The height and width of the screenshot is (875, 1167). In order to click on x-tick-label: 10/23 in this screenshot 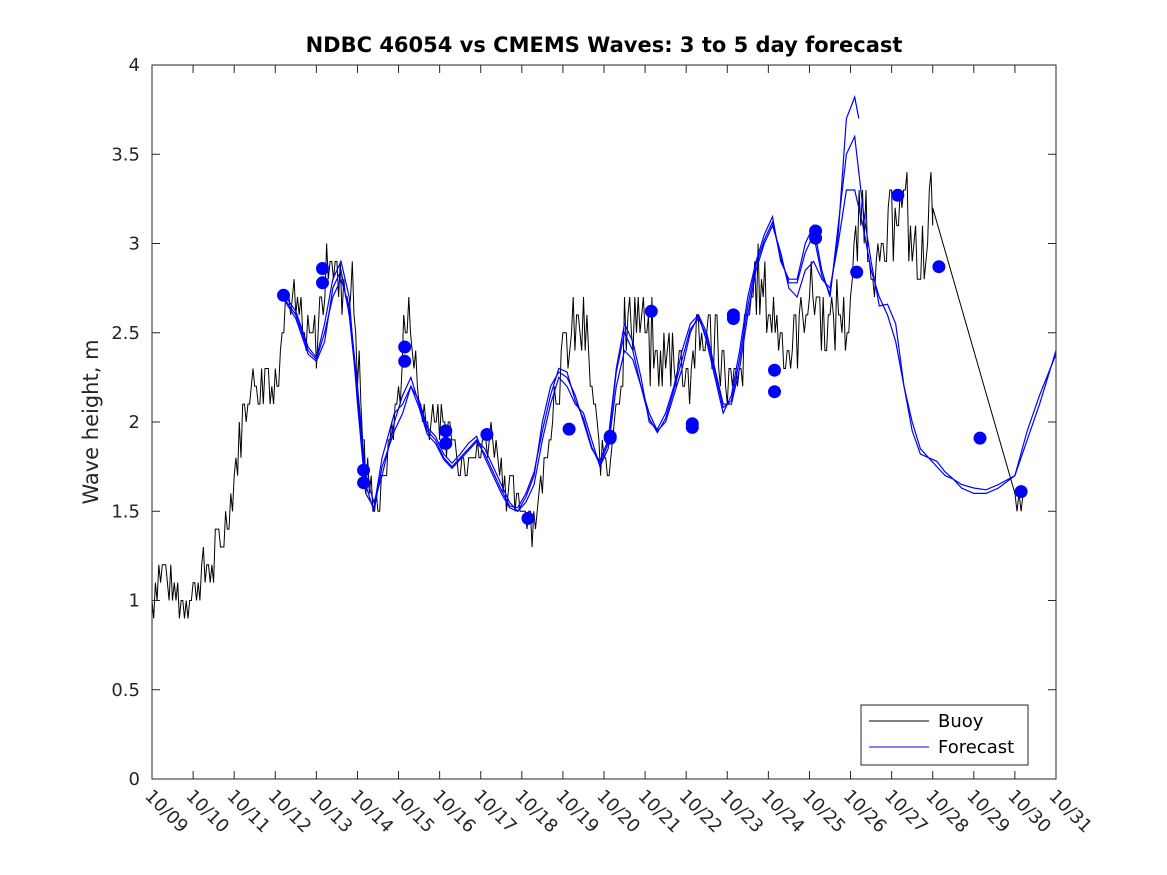, I will do `click(742, 812)`.